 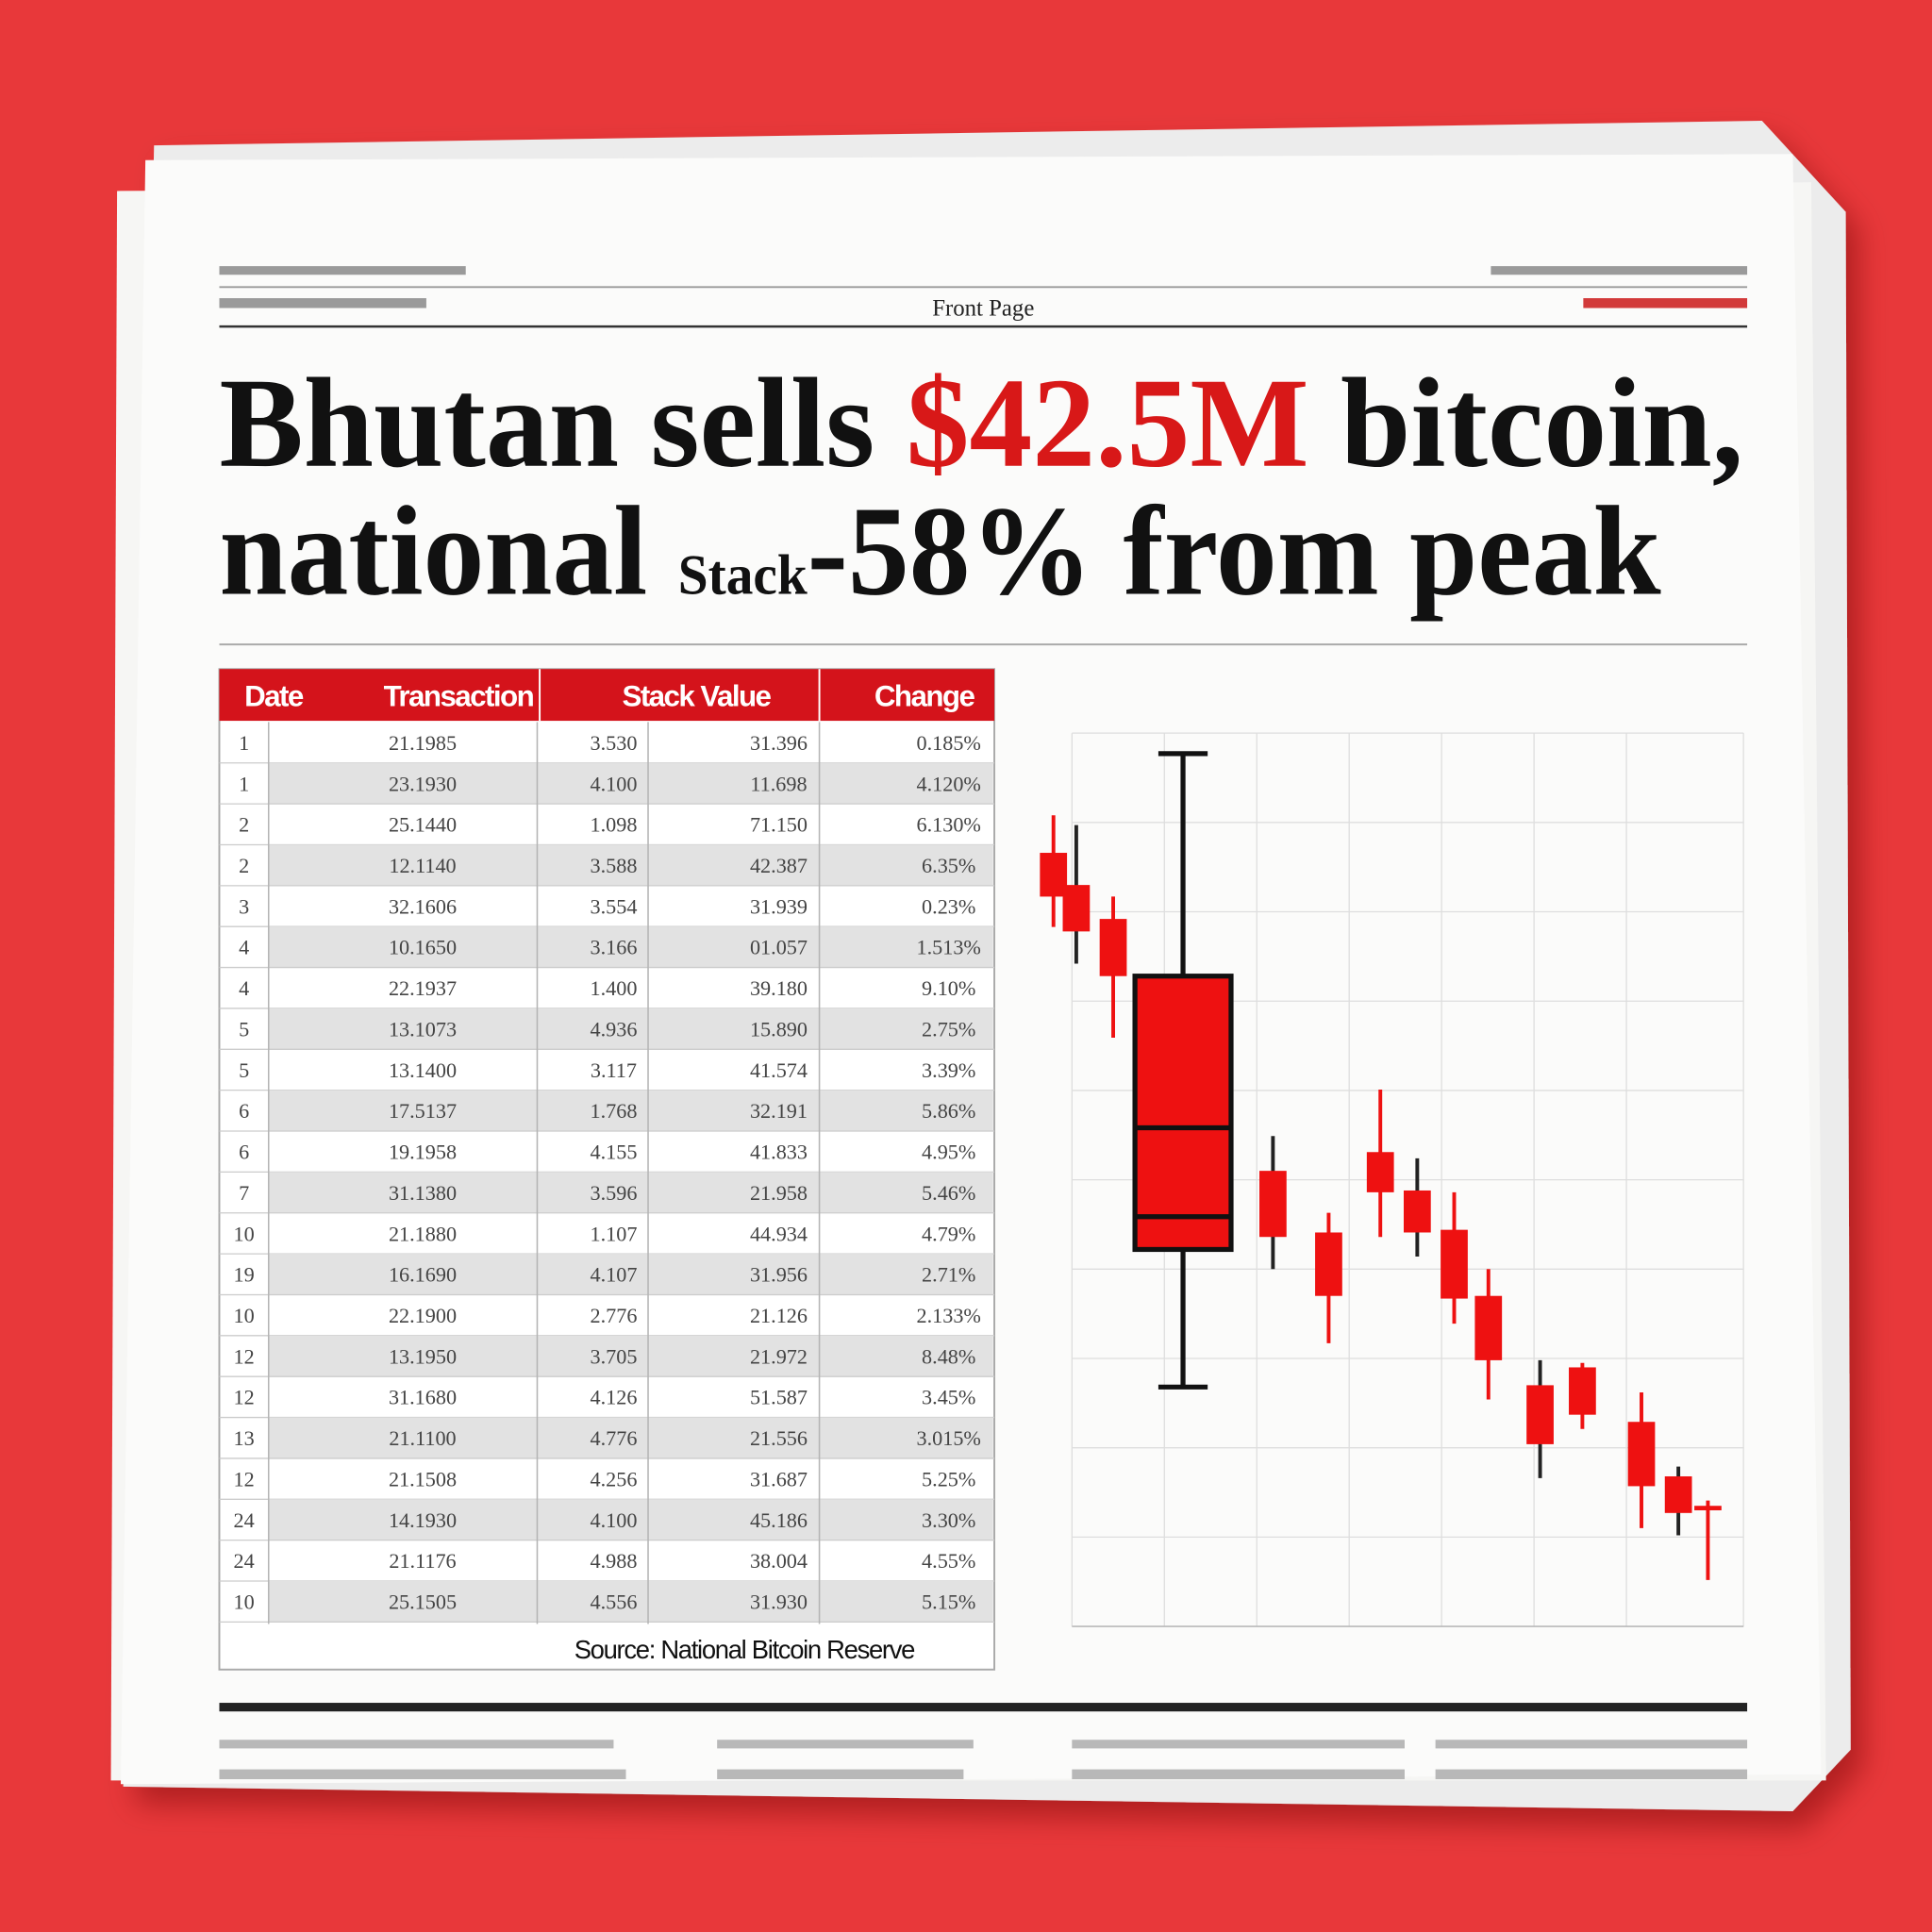 What do you see at coordinates (948, 1111) in the screenshot?
I see `table-cell: 5.86%` at bounding box center [948, 1111].